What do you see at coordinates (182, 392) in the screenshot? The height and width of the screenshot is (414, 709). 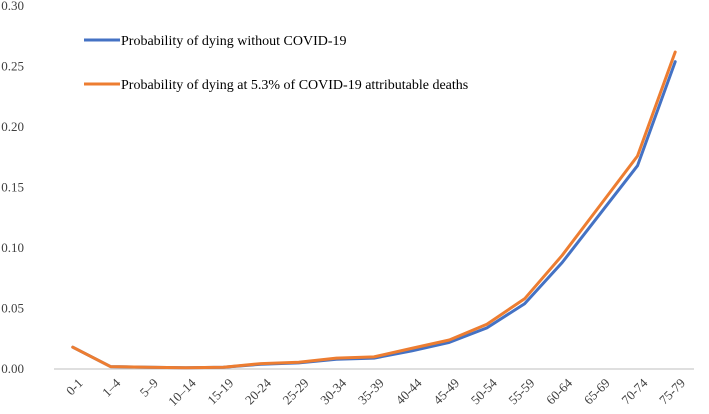 I see `x-tick-label: 10–14` at bounding box center [182, 392].